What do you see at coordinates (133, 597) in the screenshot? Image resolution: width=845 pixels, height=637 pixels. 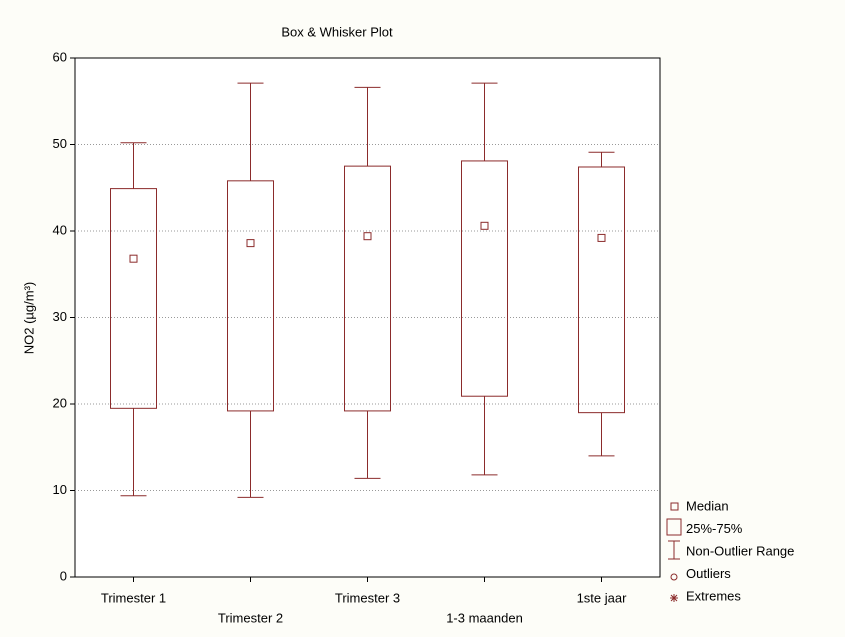 I see `x-tick-label: Trimester 1` at bounding box center [133, 597].